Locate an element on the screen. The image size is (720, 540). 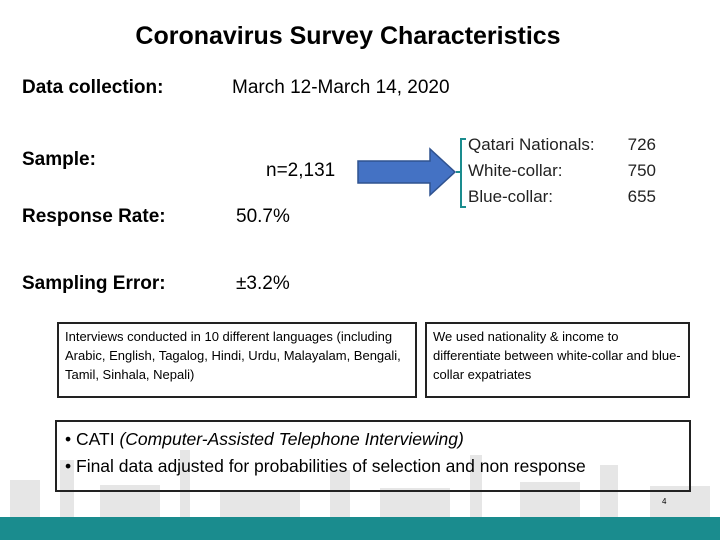
slide-title: Coronavirus Survey Characteristics is located at coordinates (348, 36).